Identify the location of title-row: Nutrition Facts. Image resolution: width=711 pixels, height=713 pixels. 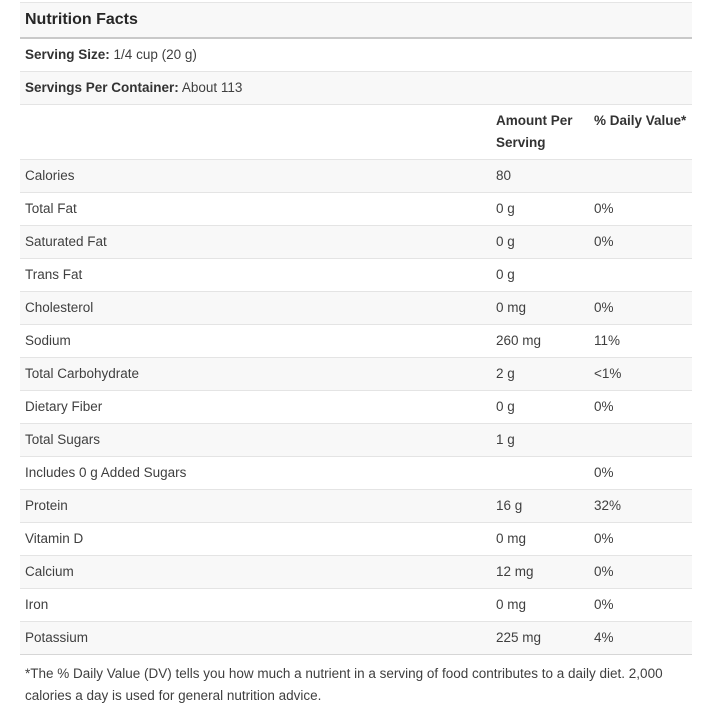
(356, 20).